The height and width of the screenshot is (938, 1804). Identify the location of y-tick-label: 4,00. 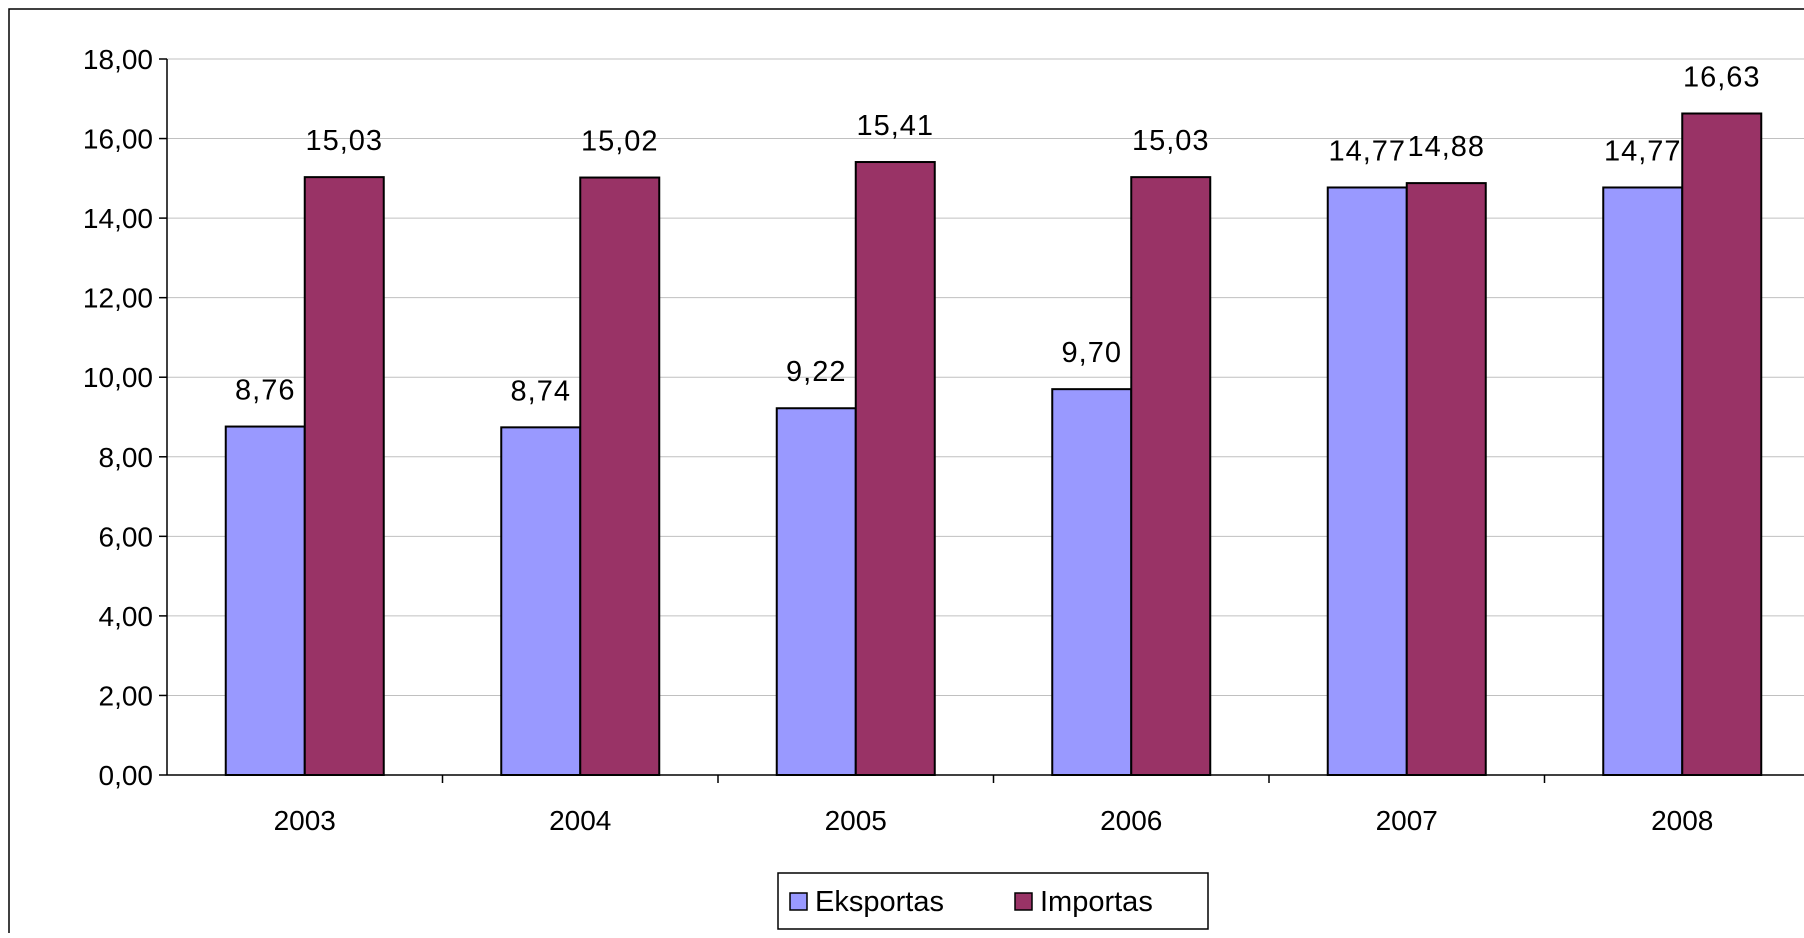
(126, 616).